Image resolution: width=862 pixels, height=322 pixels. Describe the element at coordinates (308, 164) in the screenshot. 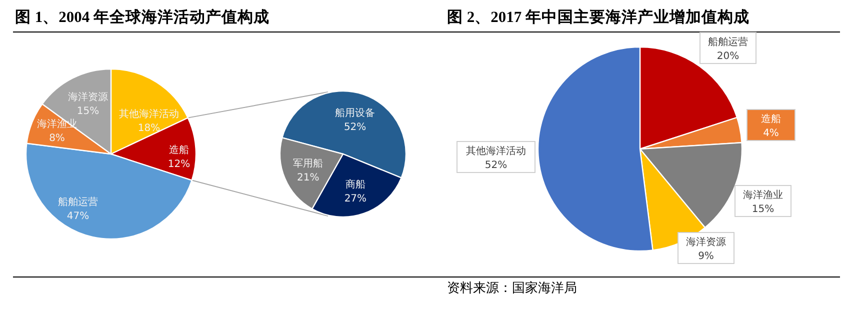

I see `slice-label: 军用船` at that location.